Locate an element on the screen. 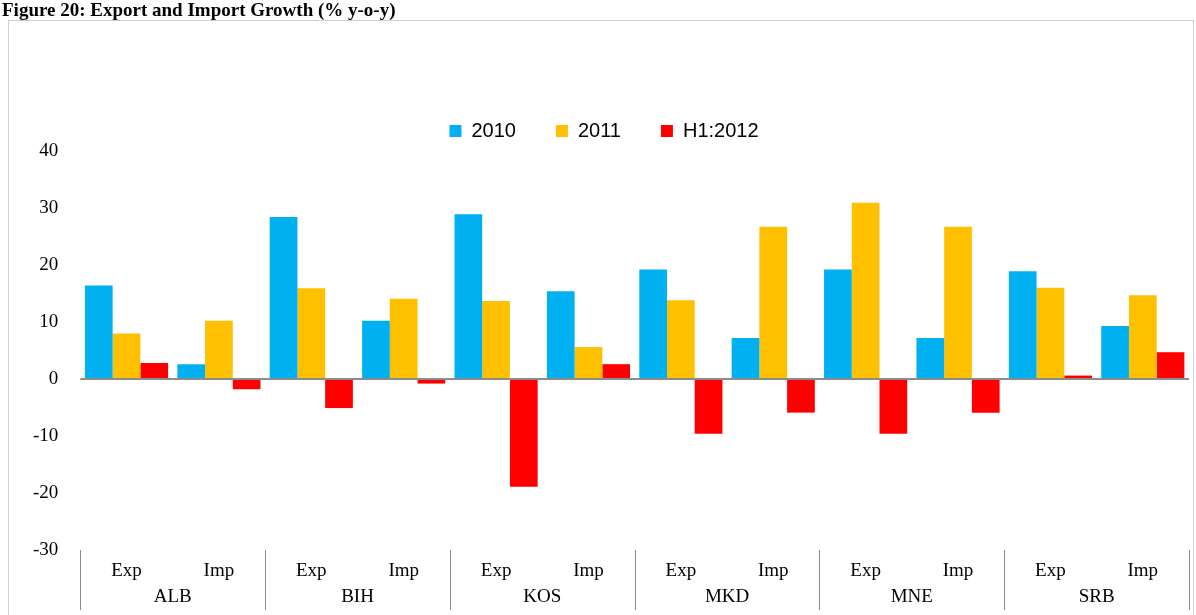 This screenshot has height=615, width=1196. text: BIH is located at coordinates (358, 596).